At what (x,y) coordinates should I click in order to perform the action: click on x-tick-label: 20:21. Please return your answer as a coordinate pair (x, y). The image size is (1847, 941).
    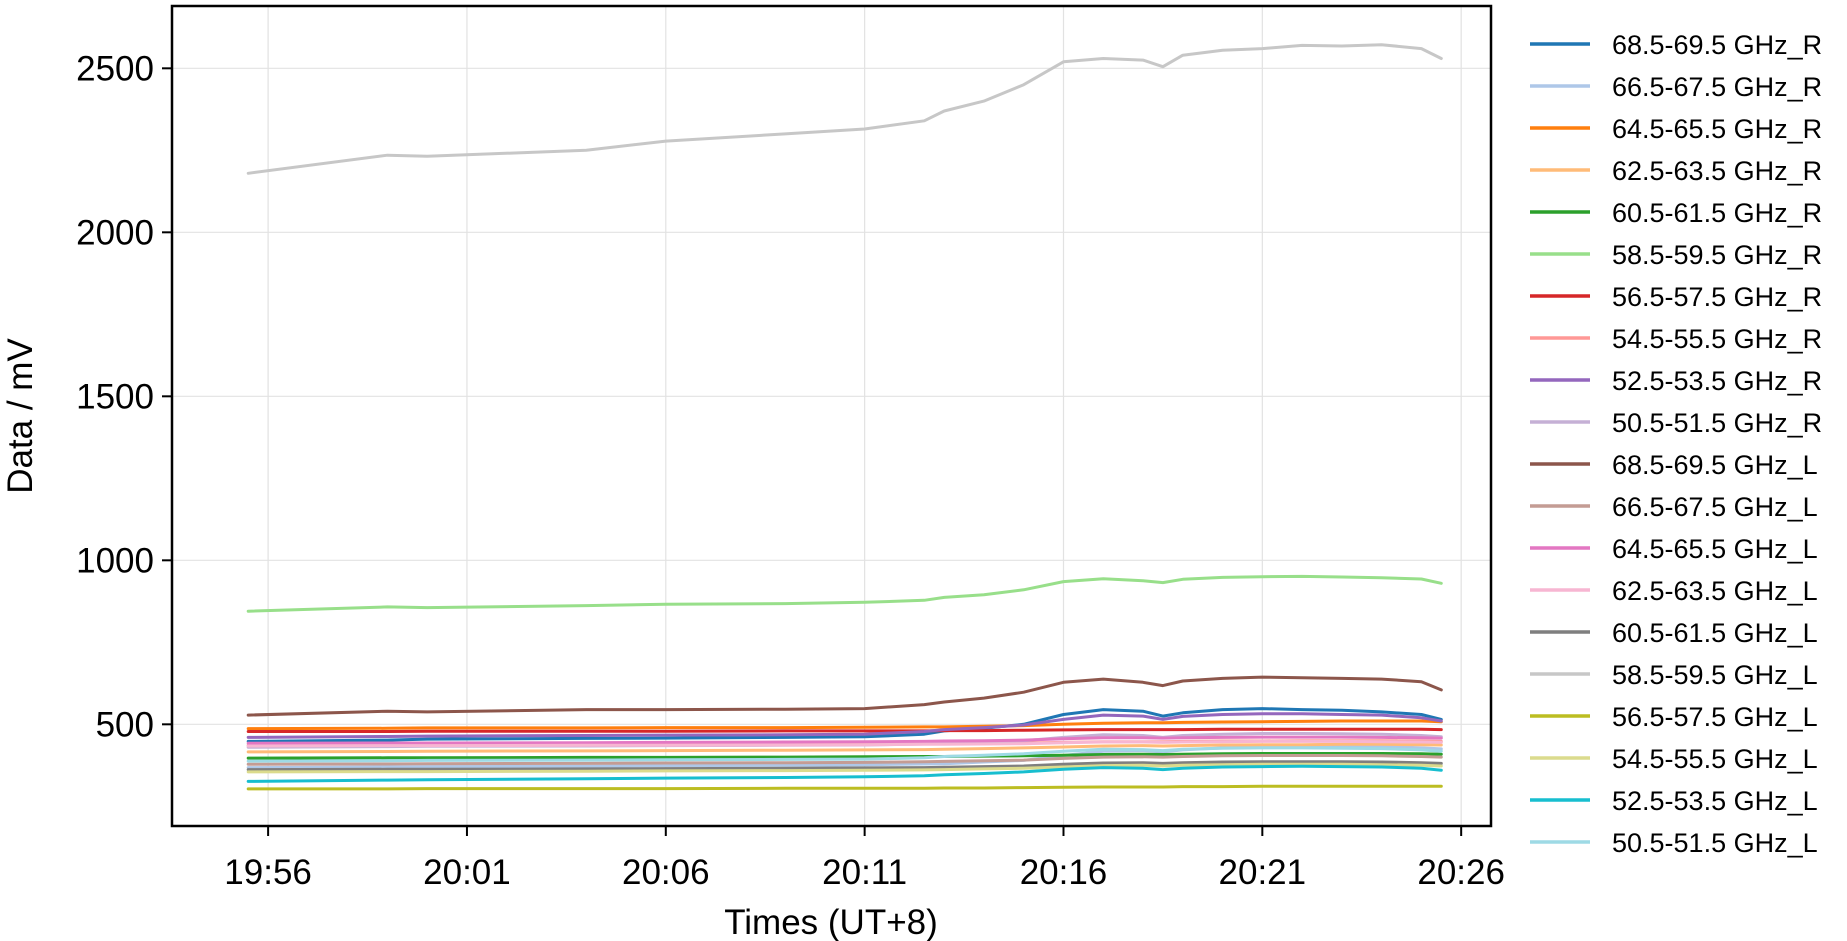
    Looking at the image, I should click on (1263, 872).